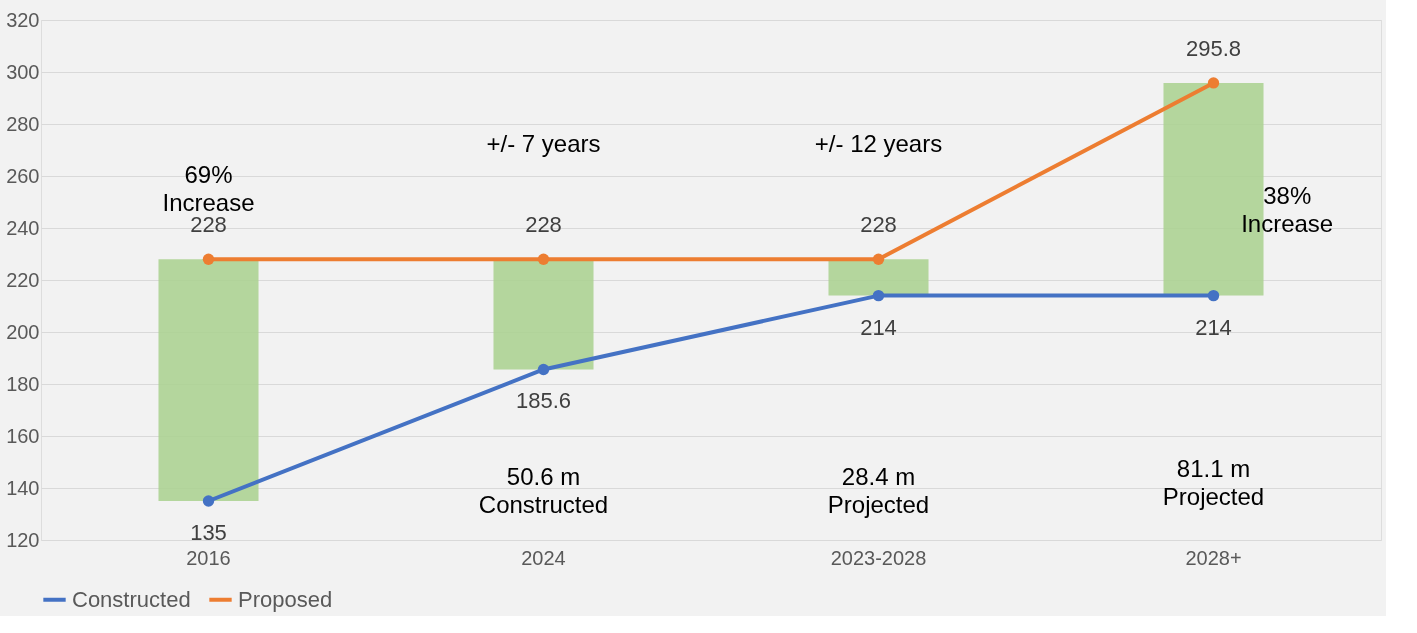 Image resolution: width=1417 pixels, height=633 pixels. I want to click on annotation: +/- 7 years, so click(543, 143).